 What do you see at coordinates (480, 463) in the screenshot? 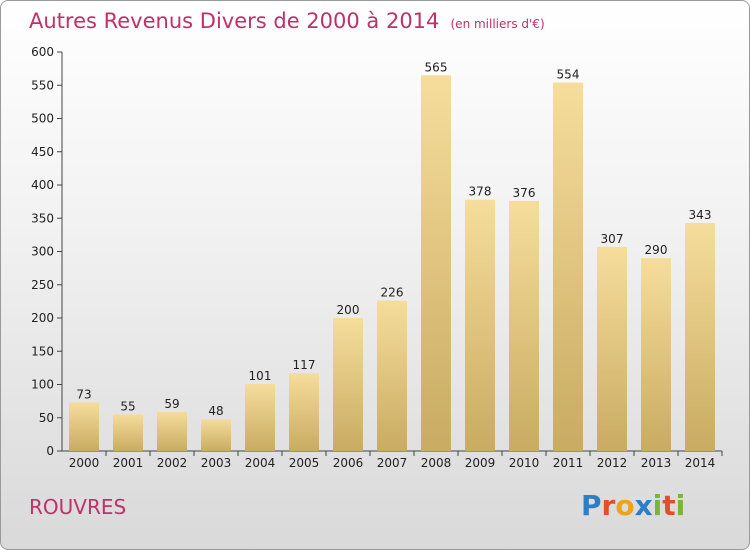
I see `x-tick-label: 2009` at bounding box center [480, 463].